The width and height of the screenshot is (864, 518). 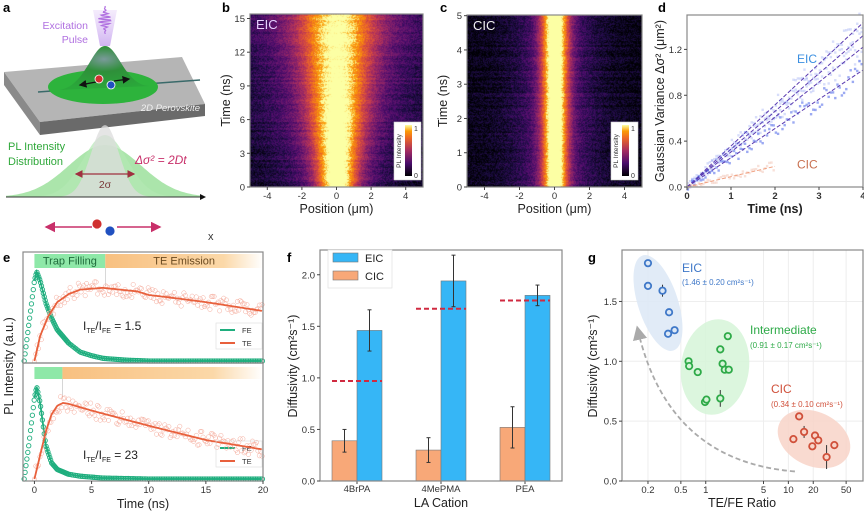 What do you see at coordinates (293, 366) in the screenshot?
I see `y-axis-label: Diffusivity (cm²s⁻¹)` at bounding box center [293, 366].